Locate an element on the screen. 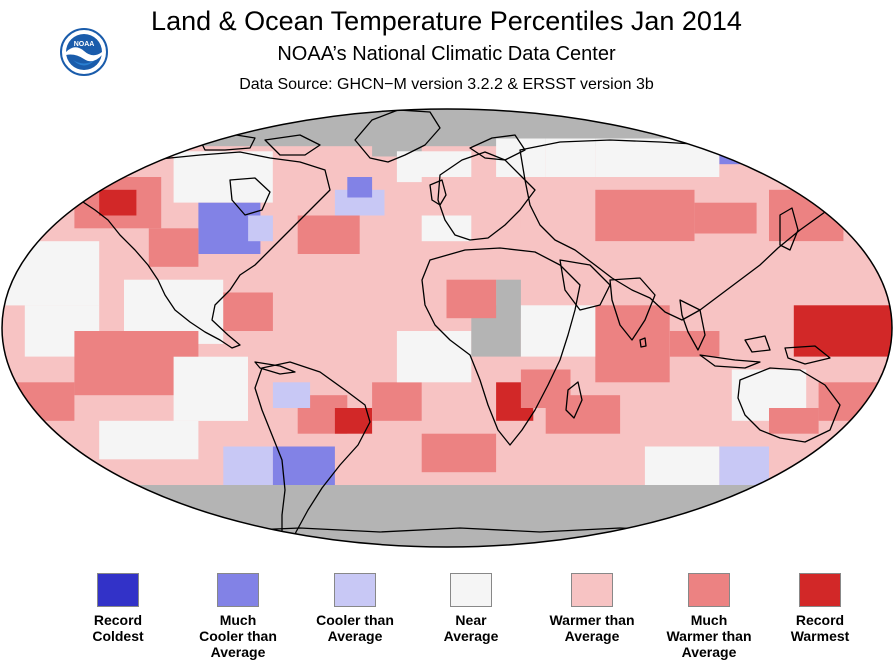 The image size is (893, 667). legend-label: Record Warmest is located at coordinates (820, 628).